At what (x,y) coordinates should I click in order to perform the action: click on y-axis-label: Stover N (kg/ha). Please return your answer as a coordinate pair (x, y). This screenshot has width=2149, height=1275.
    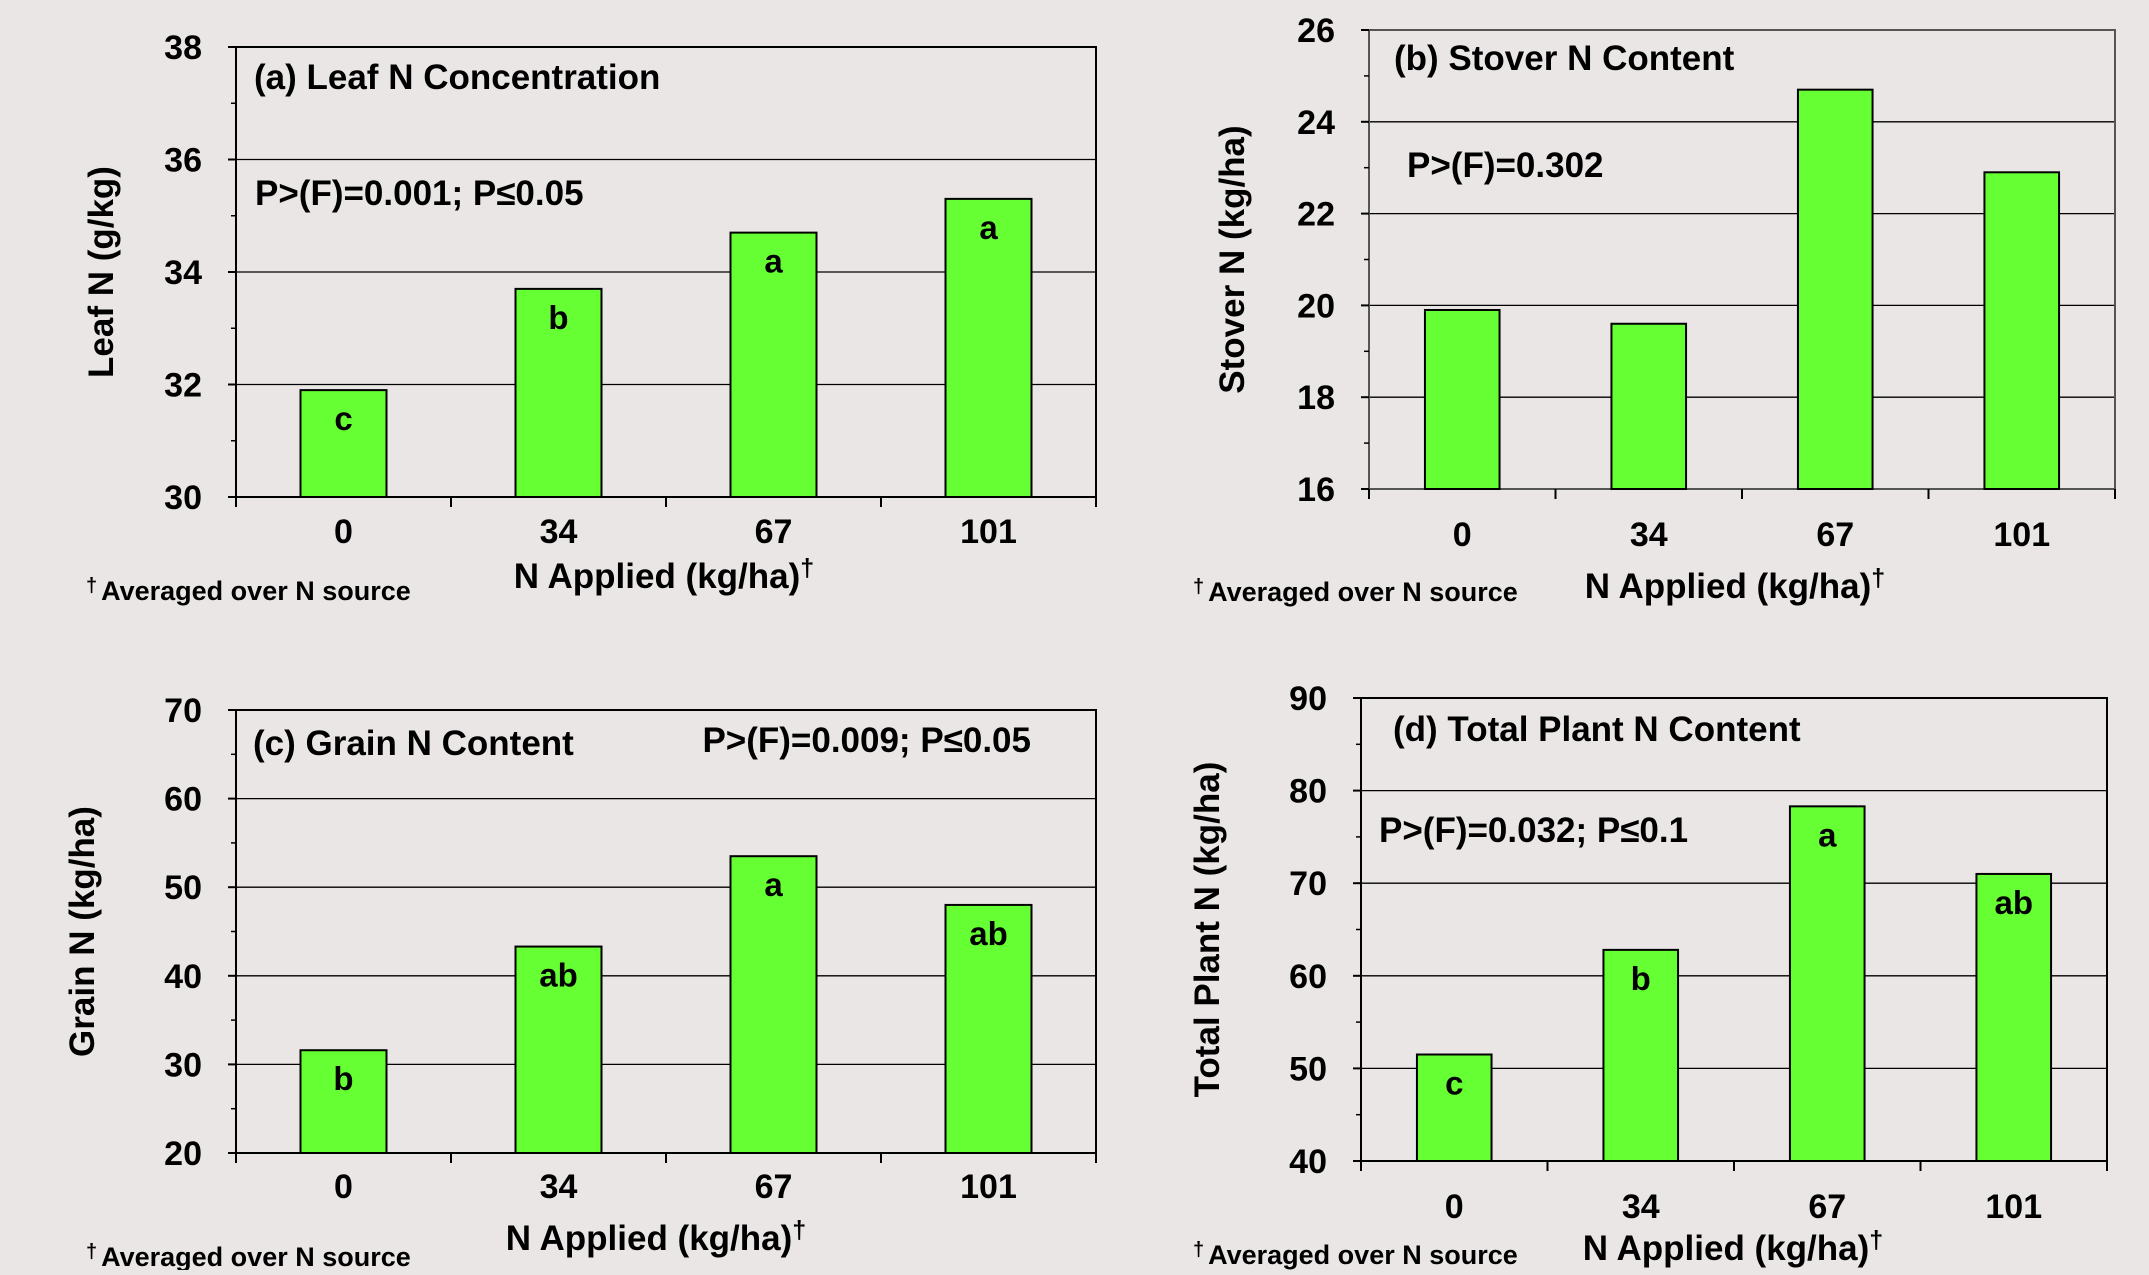
    Looking at the image, I should click on (1232, 259).